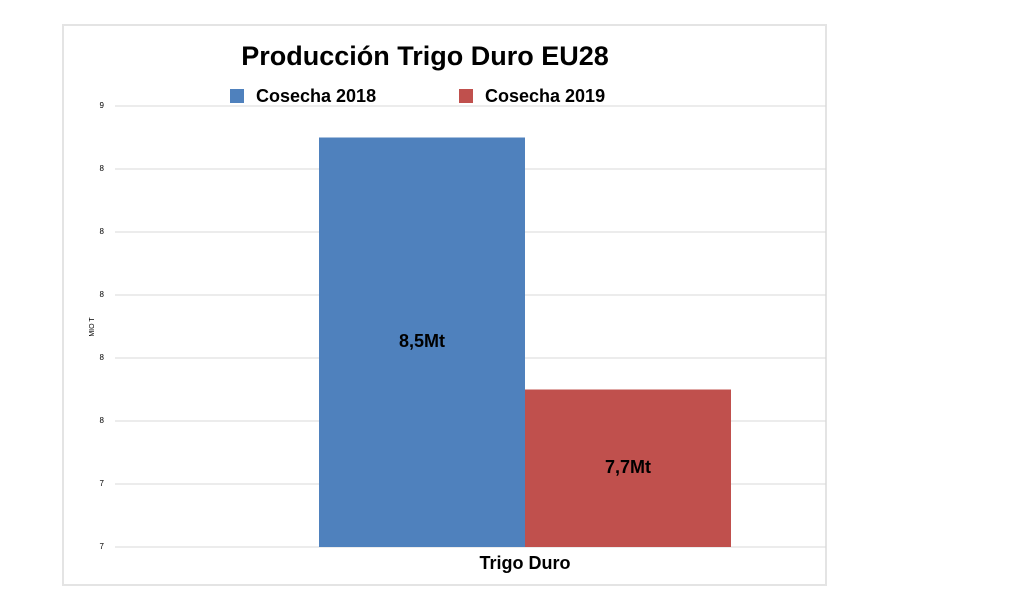  I want to click on y-tick-label: 9, so click(102, 105).